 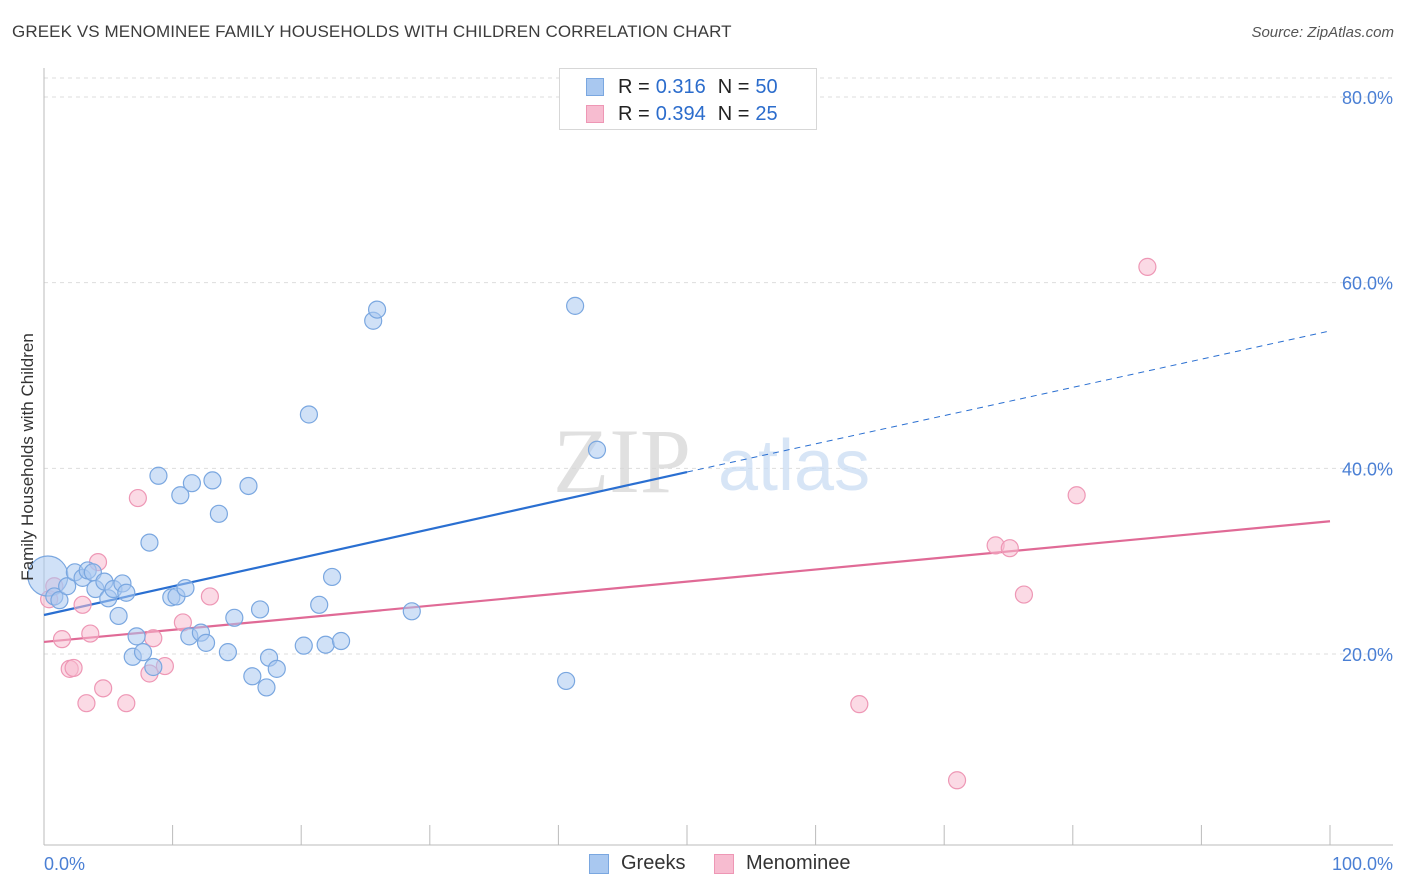 I want to click on legend-row-menominee: R = 0.394 N = 25, so click(x=682, y=114).